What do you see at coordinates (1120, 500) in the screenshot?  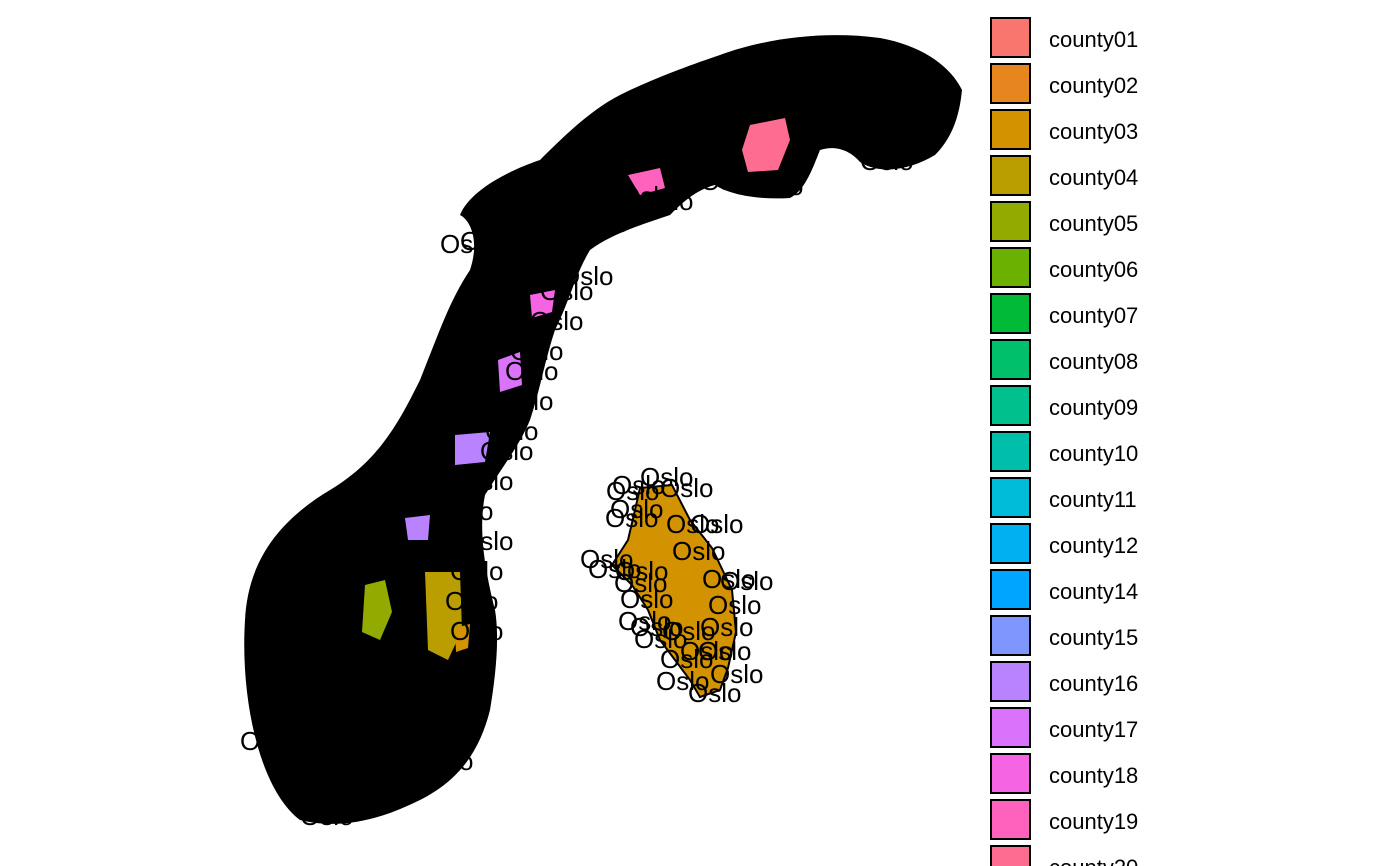 I see `legend-item: county11` at bounding box center [1120, 500].